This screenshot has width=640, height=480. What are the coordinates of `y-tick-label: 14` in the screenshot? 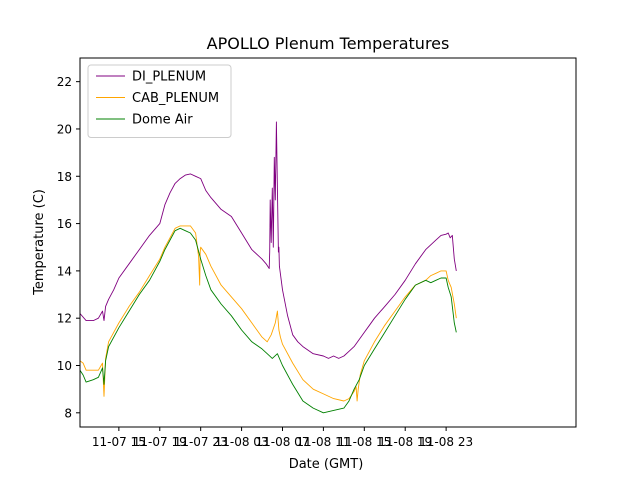 It's located at (64, 271).